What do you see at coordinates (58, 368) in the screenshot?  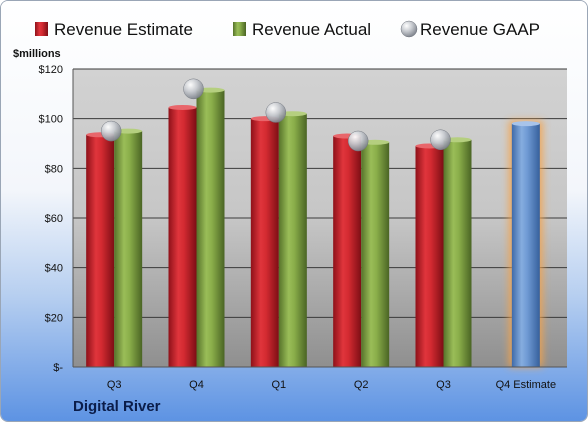 I see `y-tick-label: $-` at bounding box center [58, 368].